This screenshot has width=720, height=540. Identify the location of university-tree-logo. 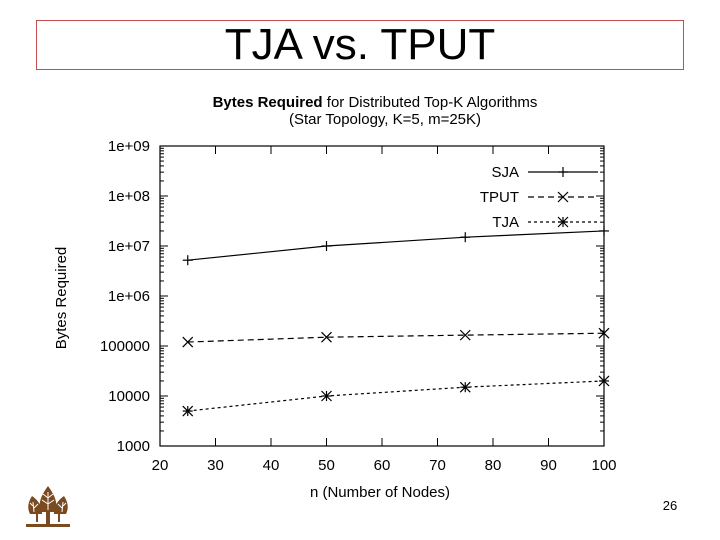
(48, 506).